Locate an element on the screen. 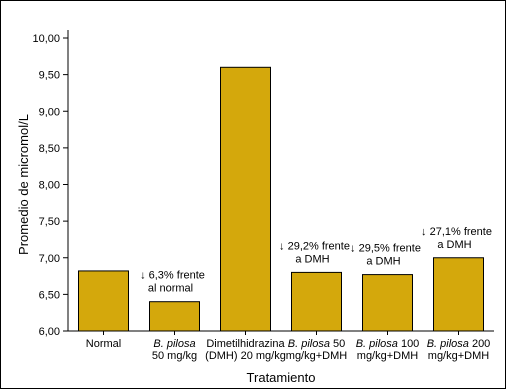 This screenshot has width=506, height=389. bar-annotation: ↓ 6,3% frente is located at coordinates (172, 276).